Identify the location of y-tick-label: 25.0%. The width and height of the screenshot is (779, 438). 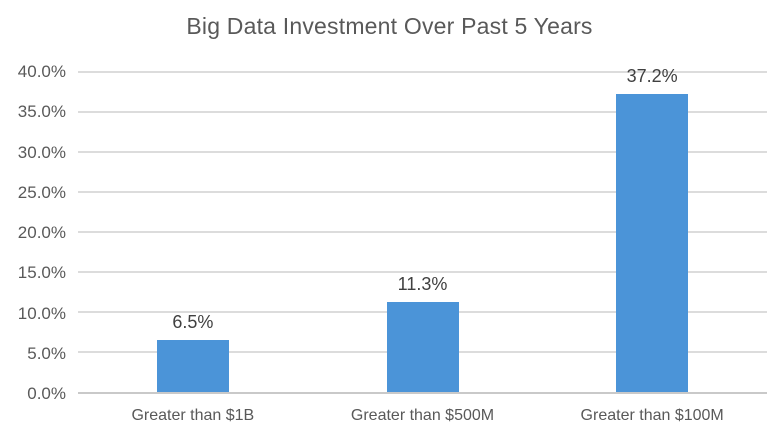
(41, 192).